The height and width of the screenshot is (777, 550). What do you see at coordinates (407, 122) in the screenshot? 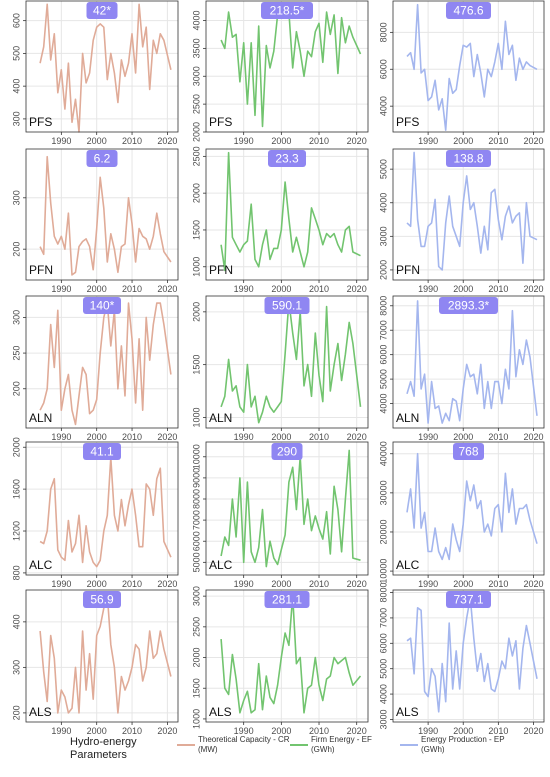
I see `station-label: PFS` at bounding box center [407, 122].